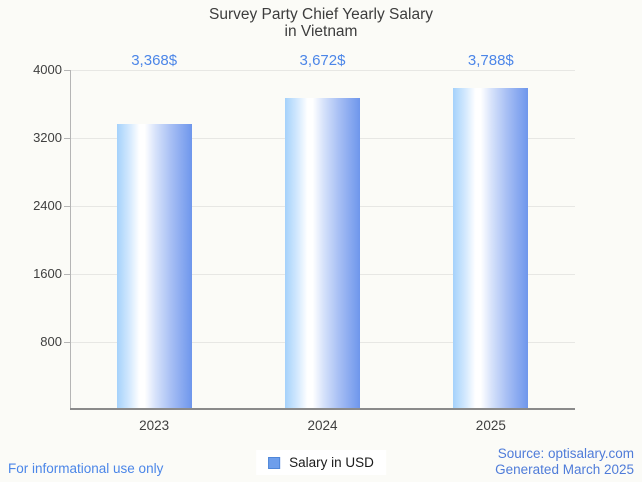 This screenshot has width=642, height=482. I want to click on bar-value-label: 3,672$, so click(322, 60).